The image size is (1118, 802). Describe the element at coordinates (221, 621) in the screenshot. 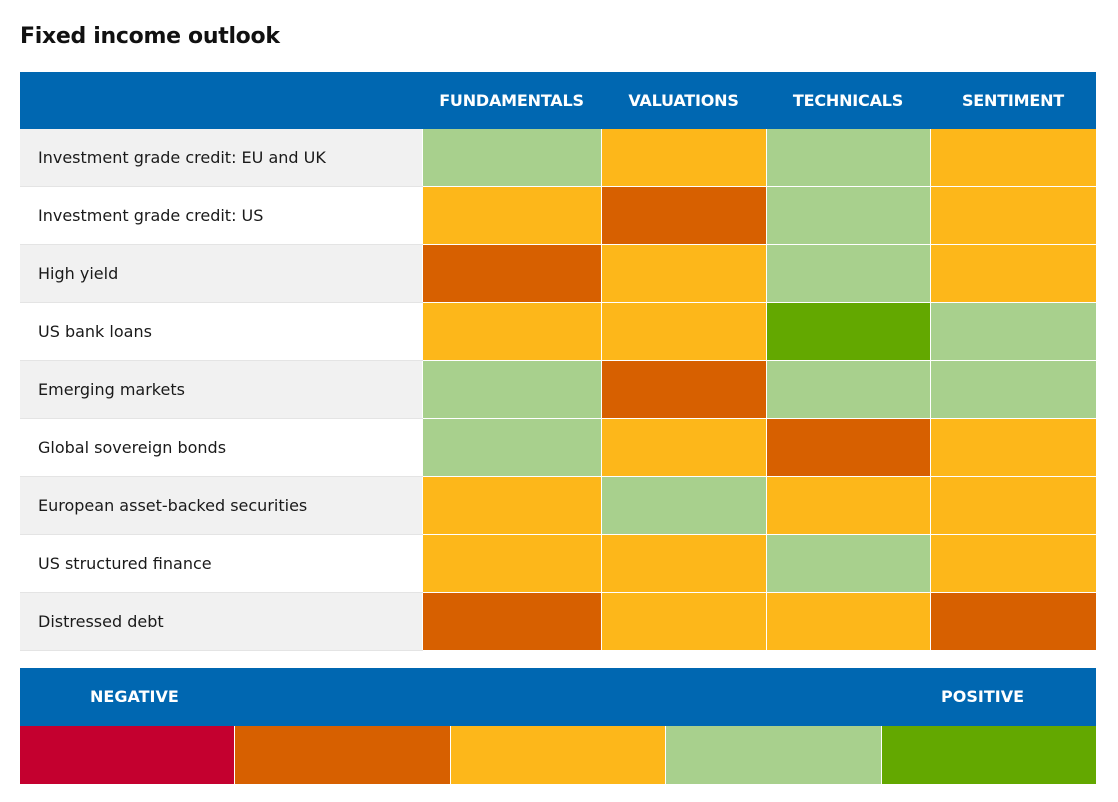

I see `row-label: Distressed debt` at that location.